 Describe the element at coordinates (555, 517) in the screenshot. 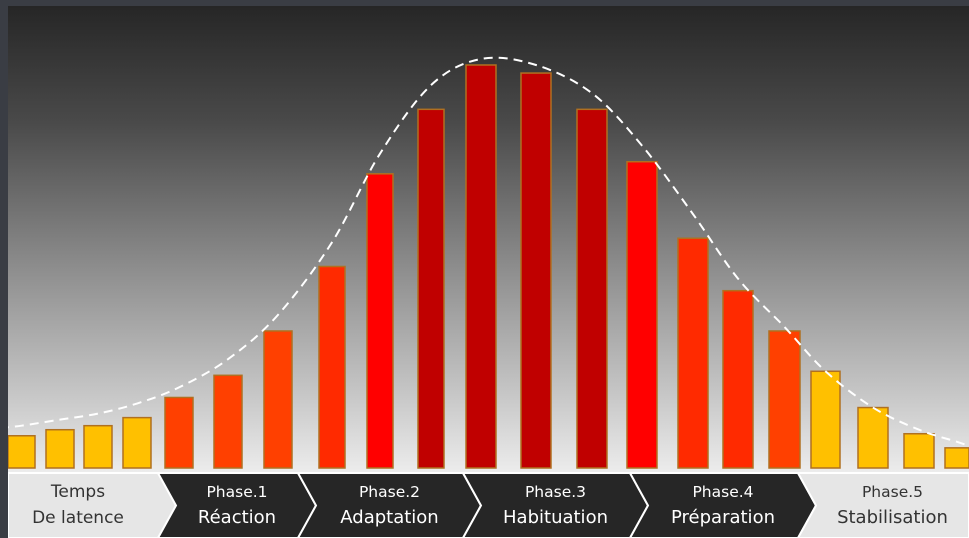

I see `phase-label-line2-3: Habituation` at that location.